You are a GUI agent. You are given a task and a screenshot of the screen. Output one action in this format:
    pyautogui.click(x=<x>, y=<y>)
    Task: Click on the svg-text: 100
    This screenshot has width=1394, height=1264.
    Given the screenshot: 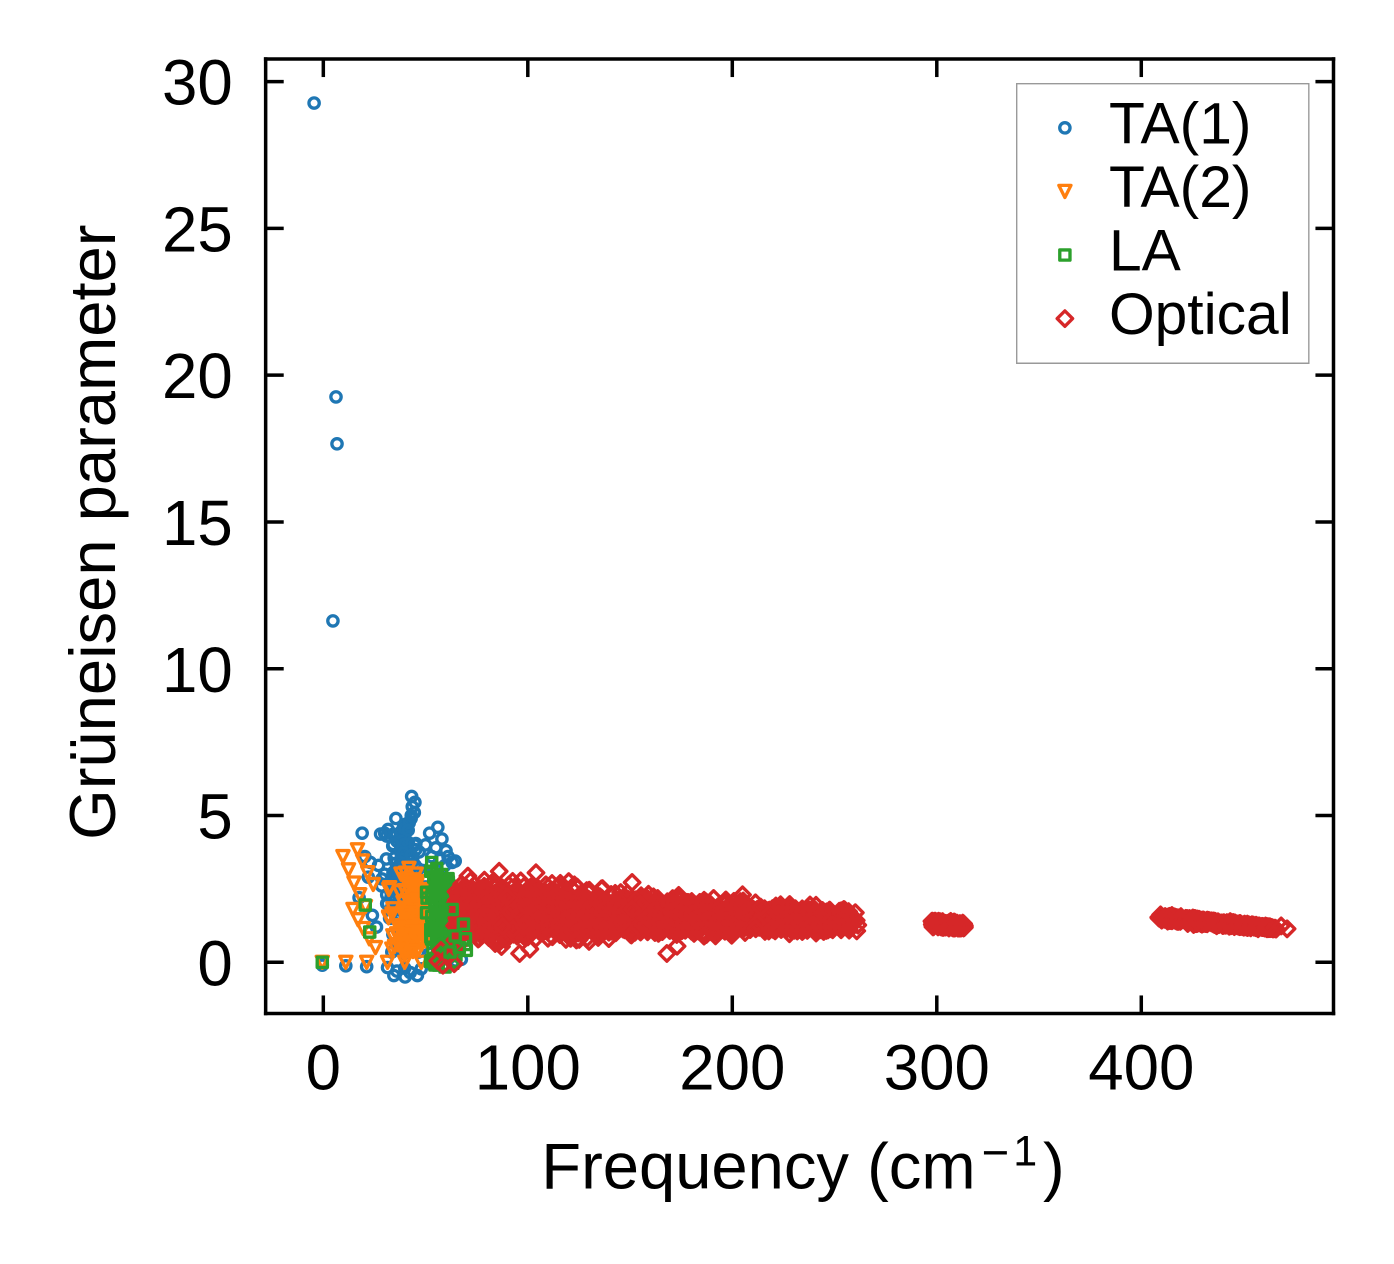 What is the action you would take?
    pyautogui.click(x=528, y=1067)
    